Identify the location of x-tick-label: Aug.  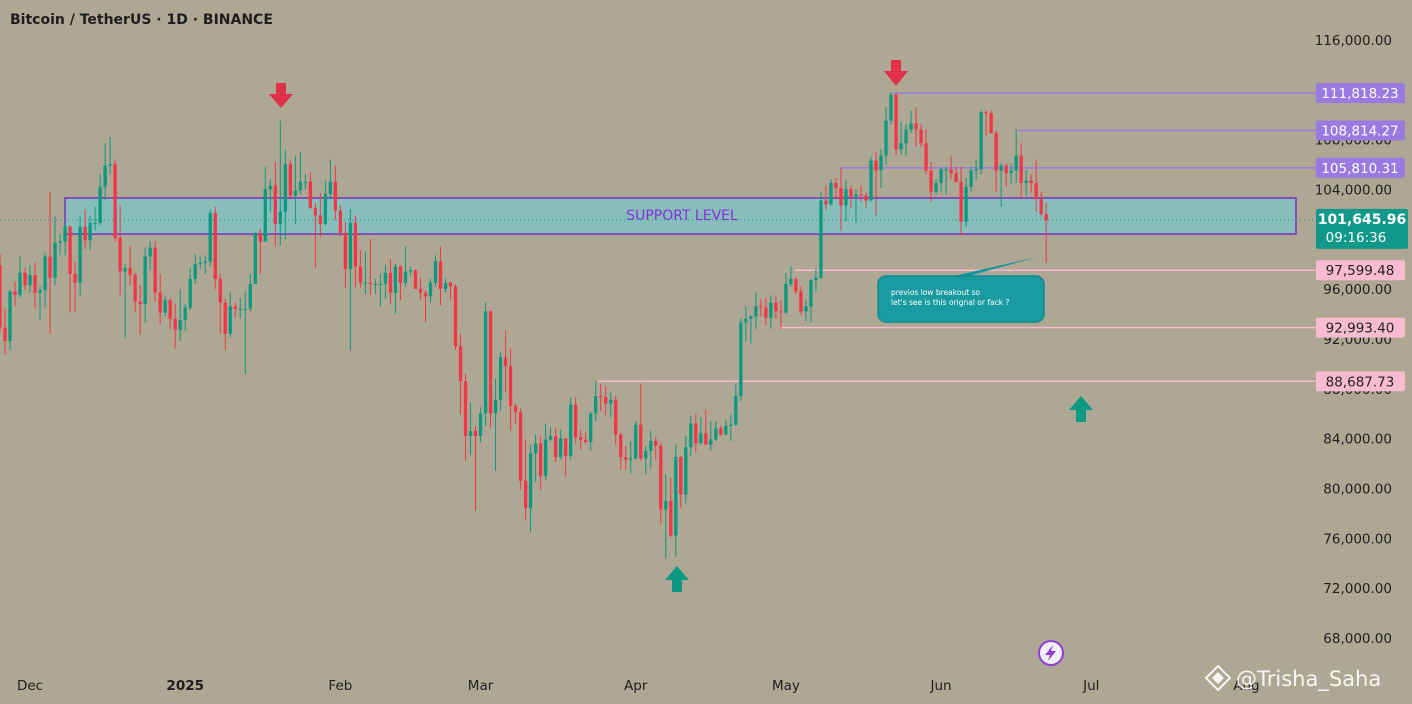
(1246, 686).